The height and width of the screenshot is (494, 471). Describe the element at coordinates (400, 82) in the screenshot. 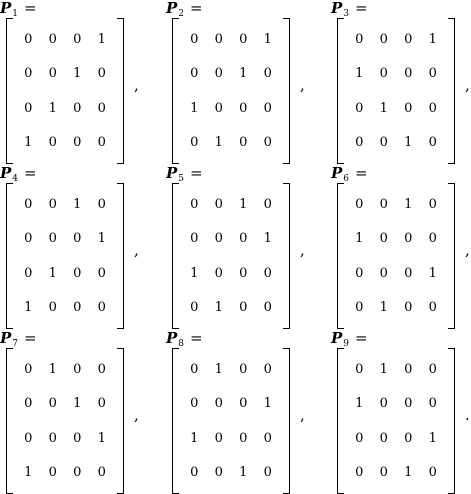

I see `matrix-block: P3 = 0 0 0 1 1 0 0 0 0 1 0 0 0 0 1 0,` at that location.